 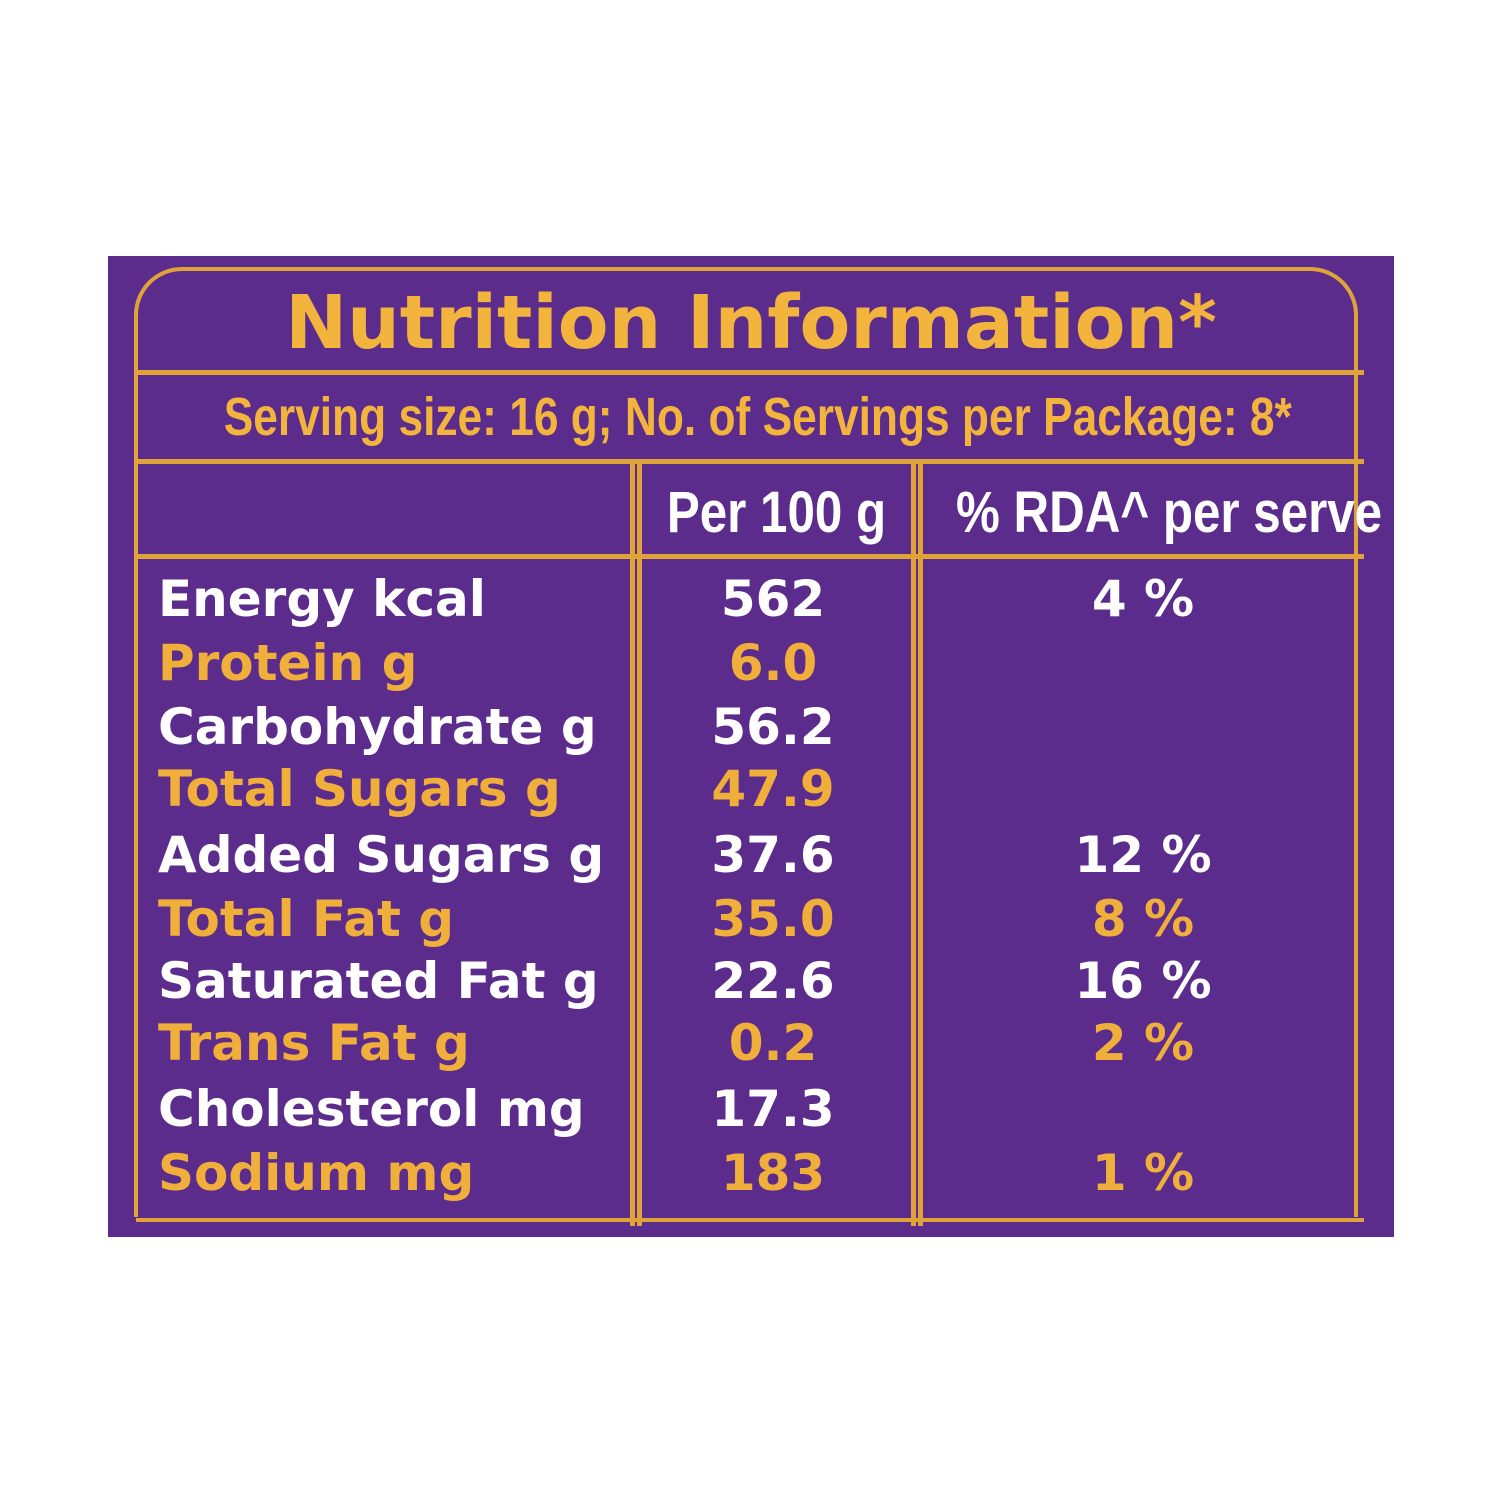 I want to click on per-100g-value: 17.3, so click(x=773, y=1109).